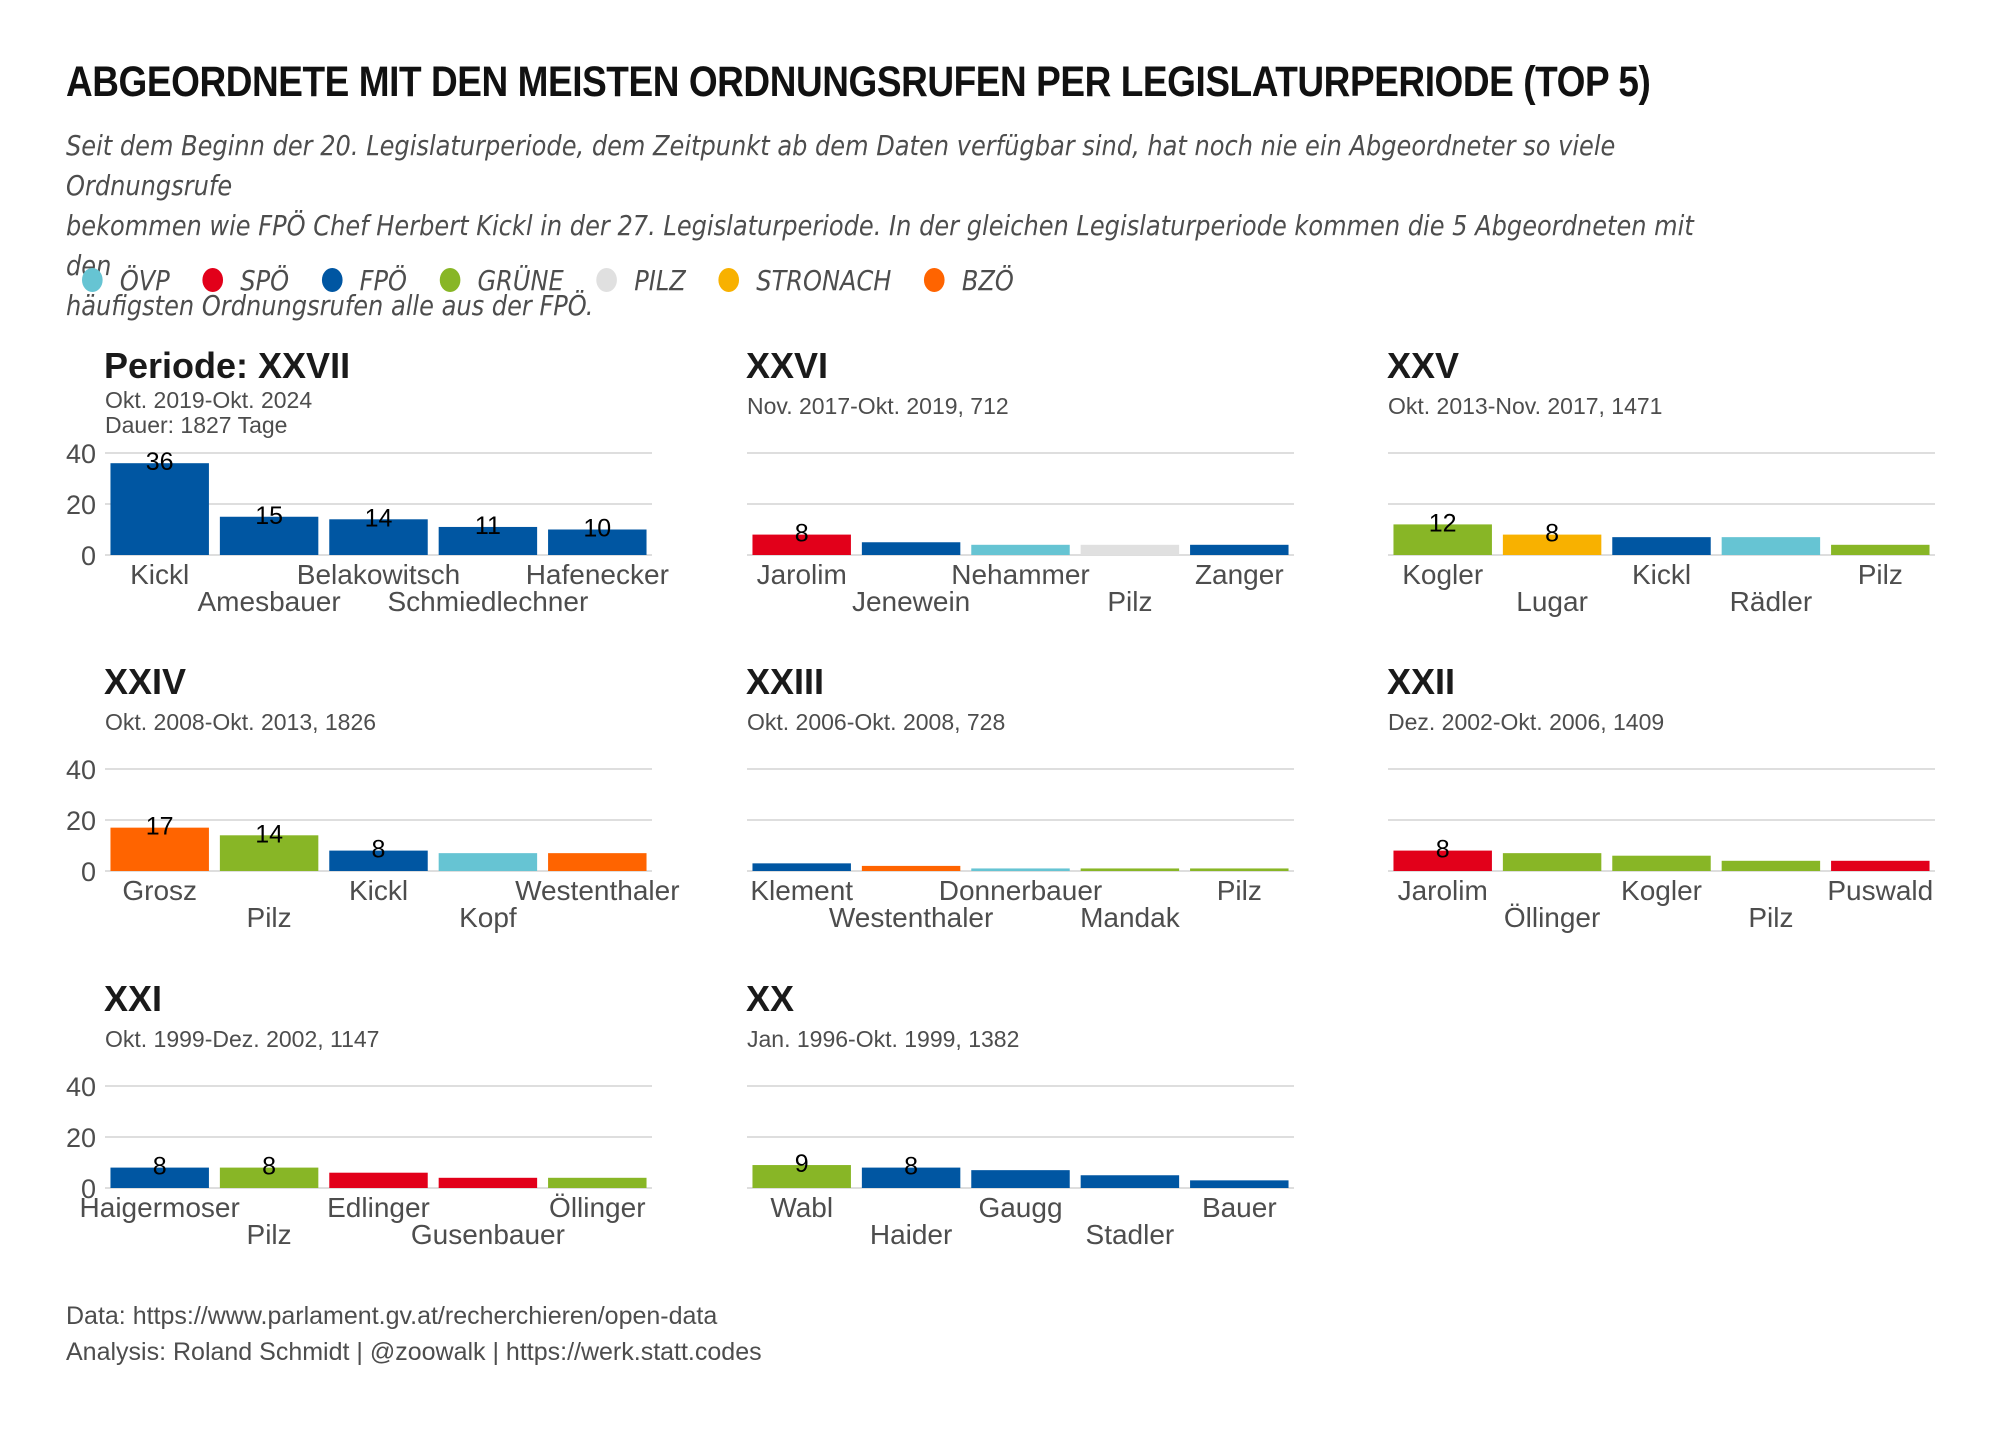  I want to click on panel-title: Periode: XXVII, so click(227, 365).